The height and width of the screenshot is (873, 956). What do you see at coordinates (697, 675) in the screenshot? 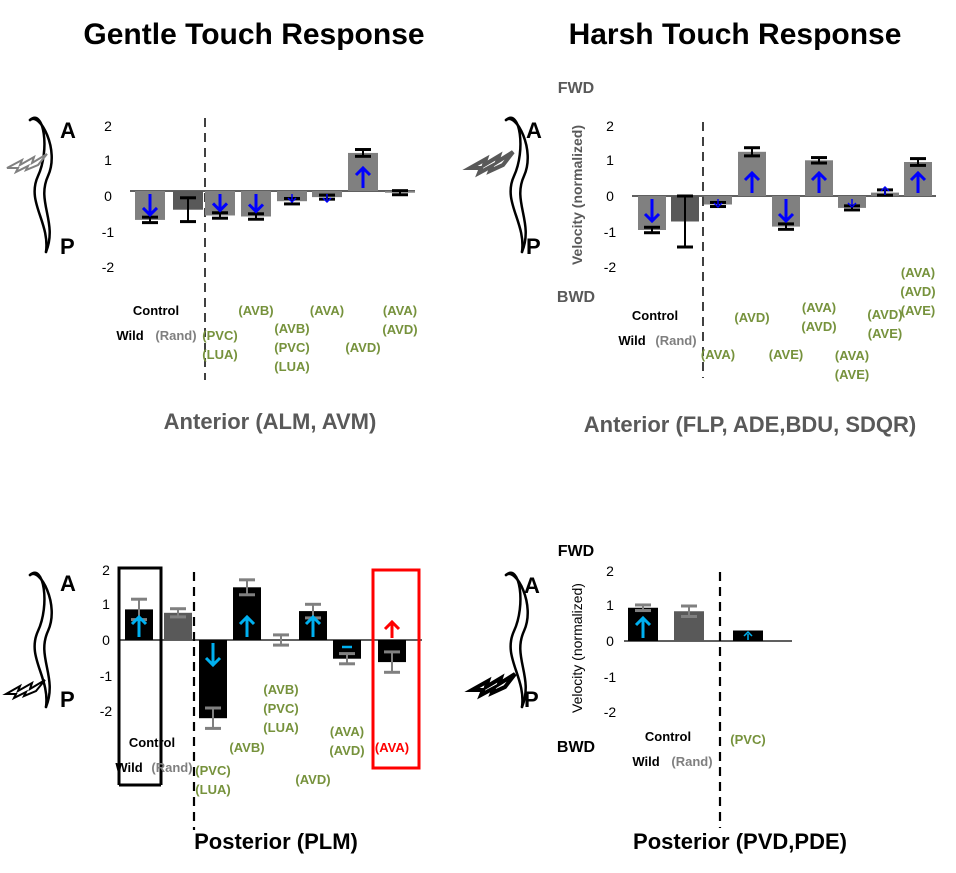
I see `bar-series: (PVC)` at bounding box center [697, 675].